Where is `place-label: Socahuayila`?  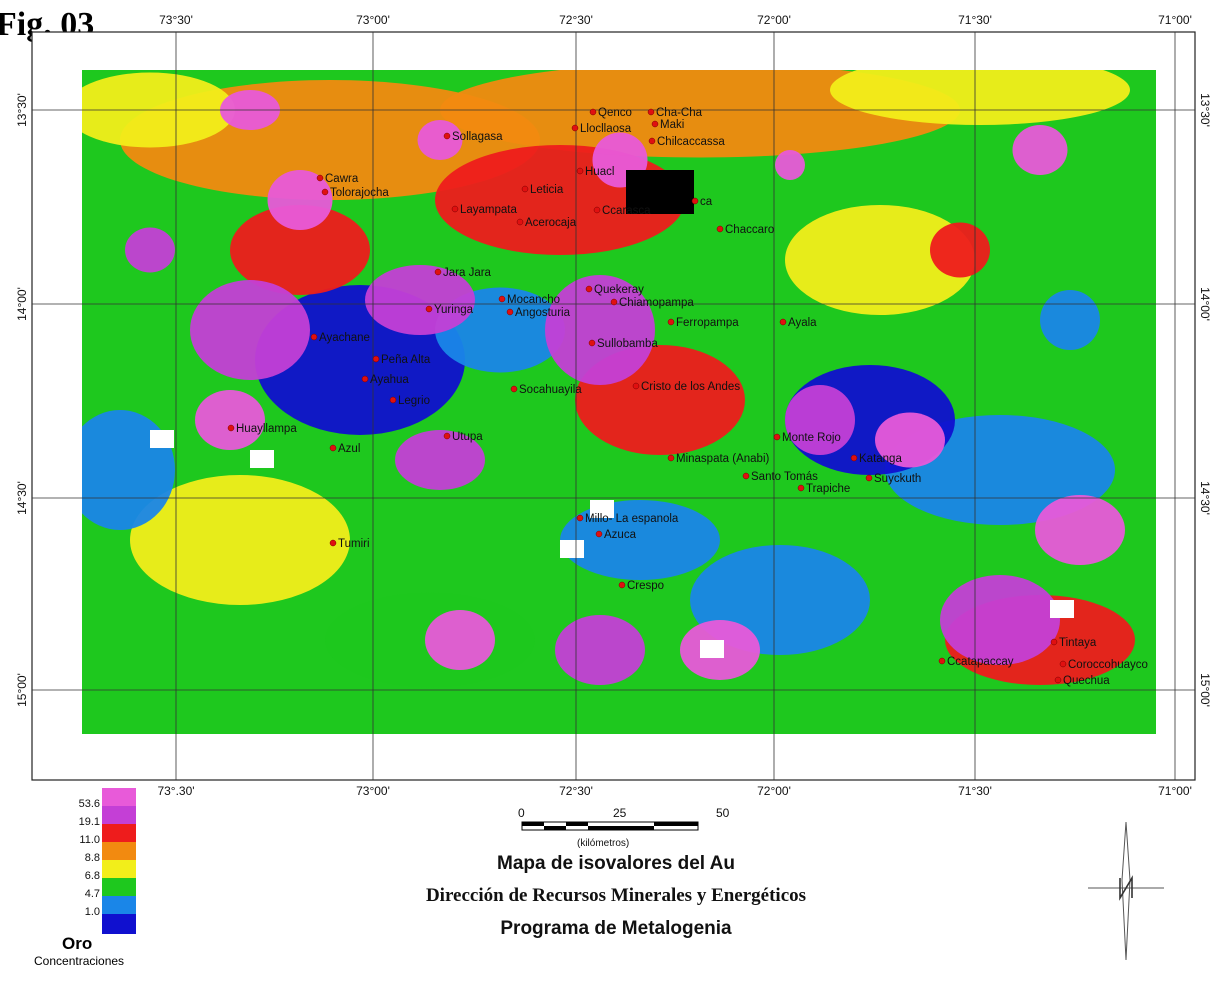 place-label: Socahuayila is located at coordinates (550, 390).